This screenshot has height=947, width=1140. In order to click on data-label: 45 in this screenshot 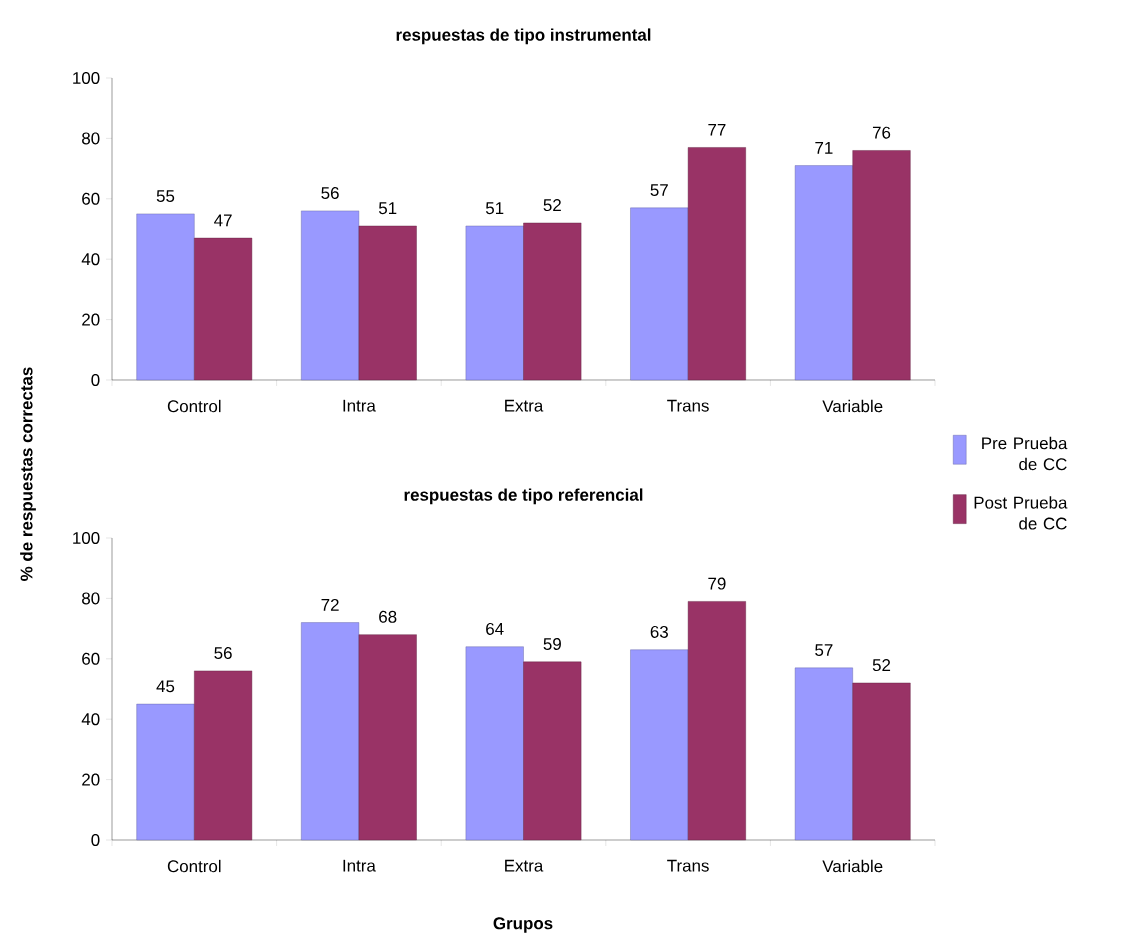, I will do `click(165, 686)`.